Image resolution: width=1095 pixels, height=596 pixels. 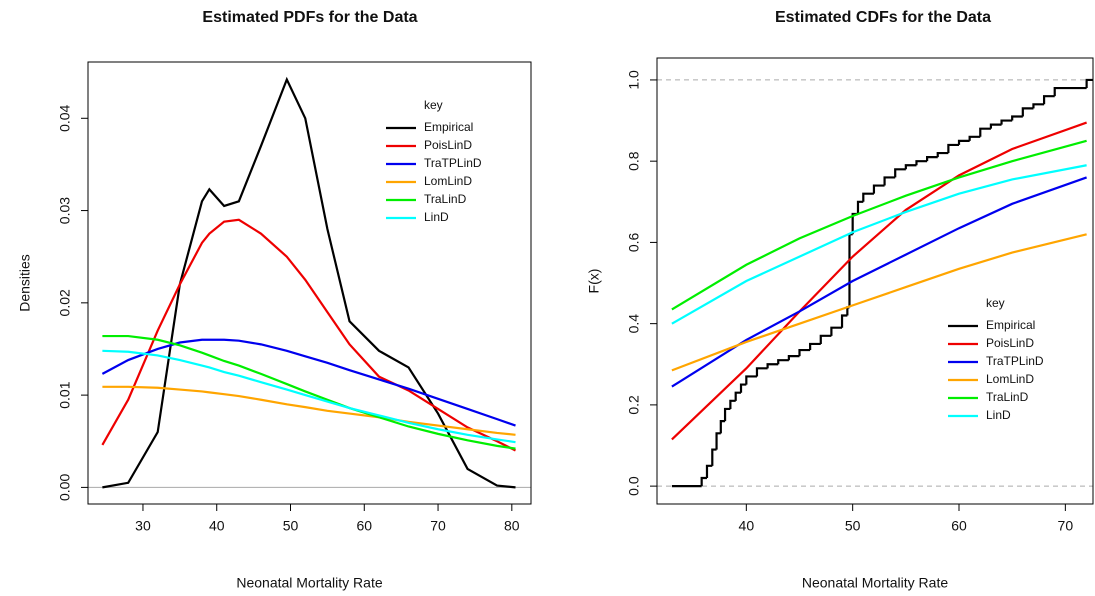 What do you see at coordinates (65, 210) in the screenshot?
I see `y-tick-label: 0.03` at bounding box center [65, 210].